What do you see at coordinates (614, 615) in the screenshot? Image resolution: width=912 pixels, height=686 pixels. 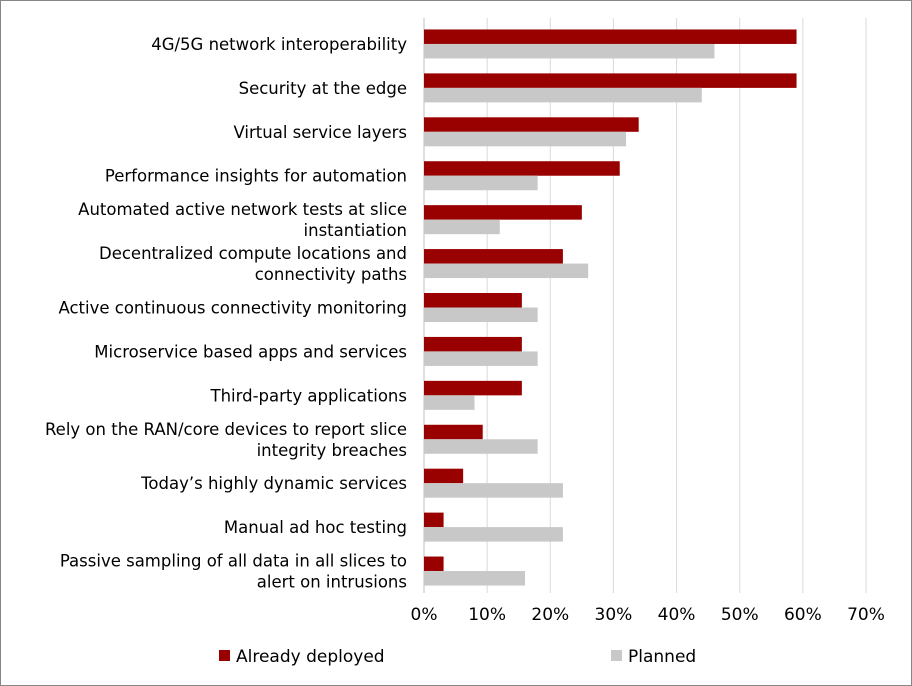 I see `x-tick-label-30: 30%` at bounding box center [614, 615].